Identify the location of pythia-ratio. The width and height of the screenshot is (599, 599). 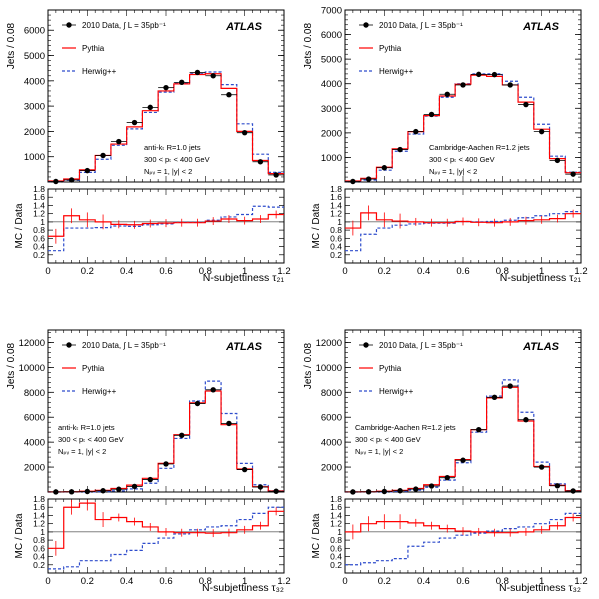
(166, 525).